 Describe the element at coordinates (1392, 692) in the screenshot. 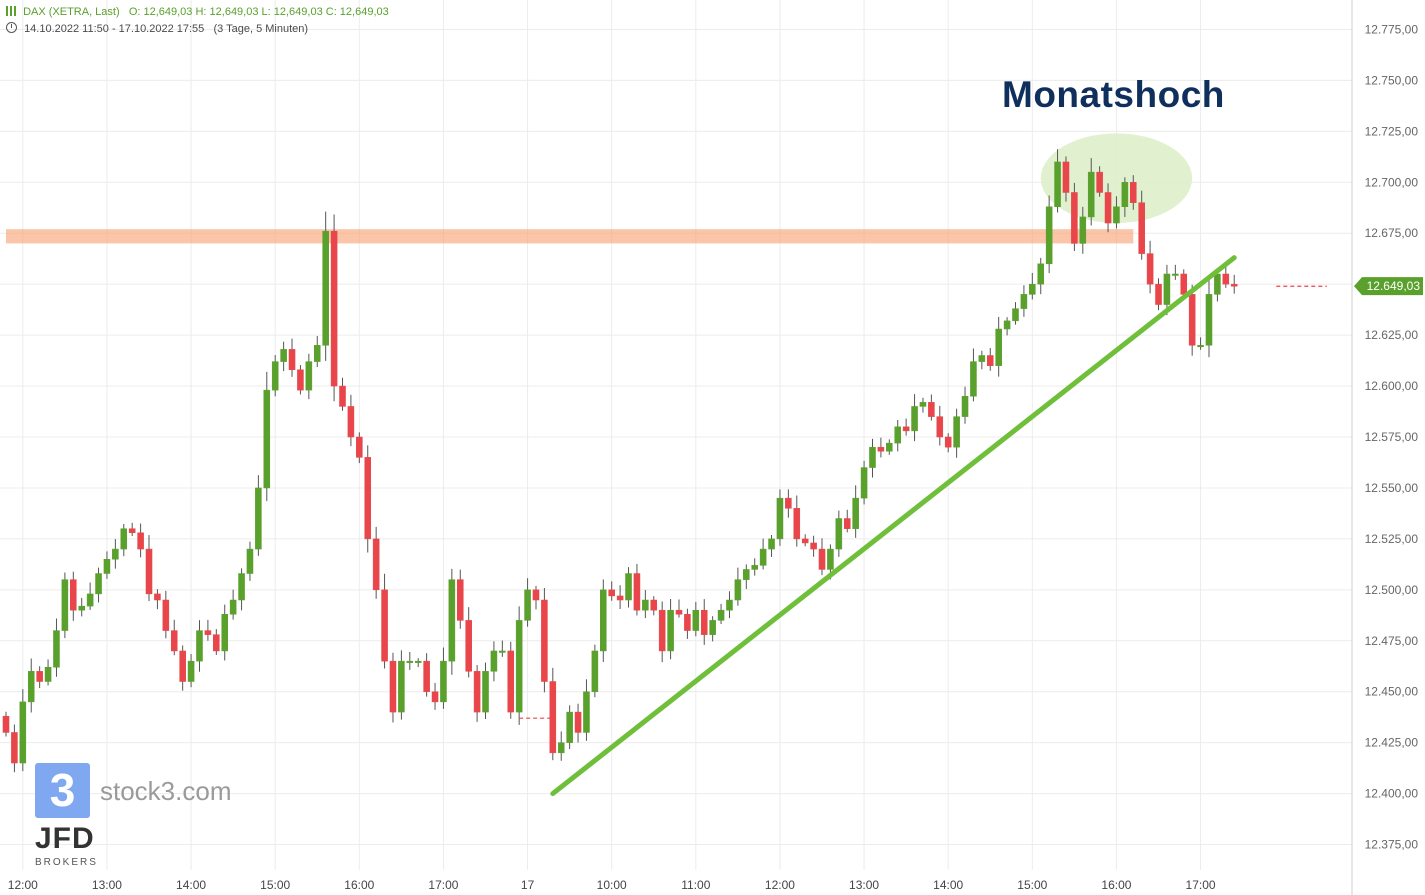

I see `y-tick-label-3: 12.450,00` at that location.